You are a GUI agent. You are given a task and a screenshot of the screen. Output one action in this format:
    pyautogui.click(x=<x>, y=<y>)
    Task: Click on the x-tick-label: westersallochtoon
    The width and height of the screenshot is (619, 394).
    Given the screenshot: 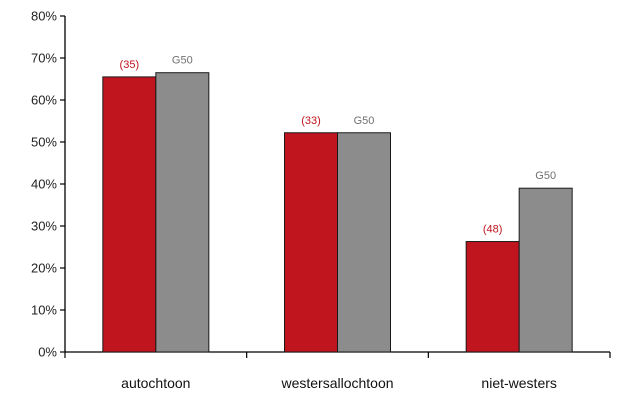 What is the action you would take?
    pyautogui.click(x=336, y=383)
    